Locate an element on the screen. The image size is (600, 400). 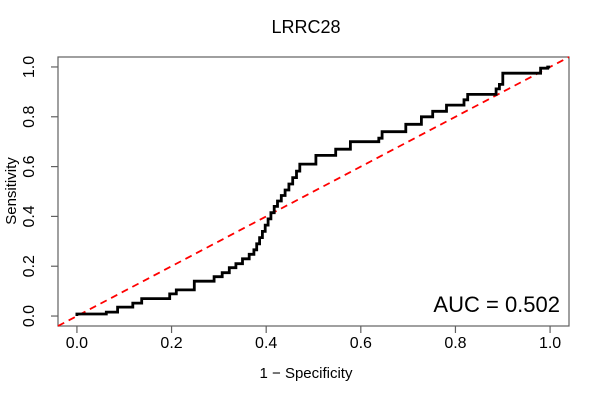
y-axis-tick-label: 0.6 is located at coordinates (29, 166).